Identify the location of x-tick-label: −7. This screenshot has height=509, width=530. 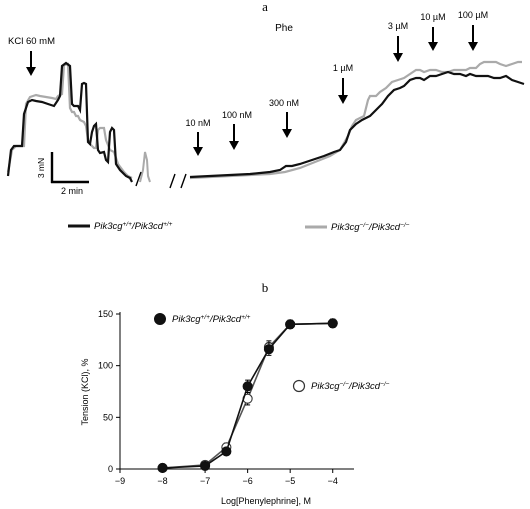
(205, 481).